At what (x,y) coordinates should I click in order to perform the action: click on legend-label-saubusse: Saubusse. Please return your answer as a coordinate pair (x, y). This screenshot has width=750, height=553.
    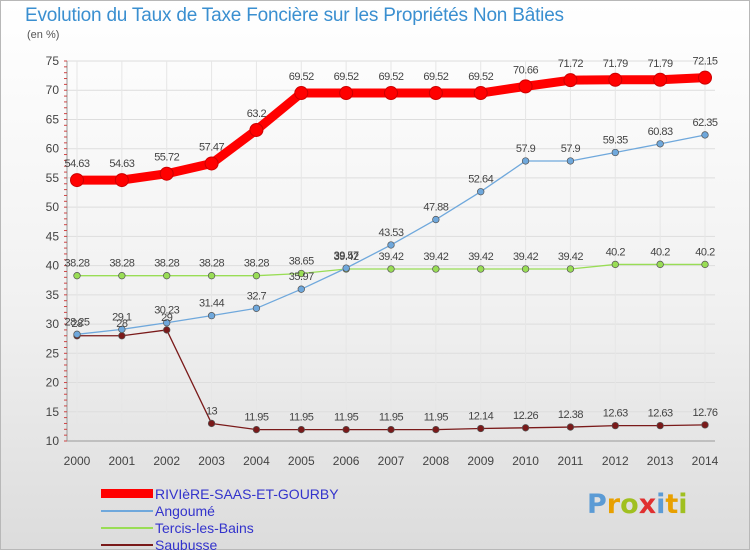
    Looking at the image, I should click on (186, 544).